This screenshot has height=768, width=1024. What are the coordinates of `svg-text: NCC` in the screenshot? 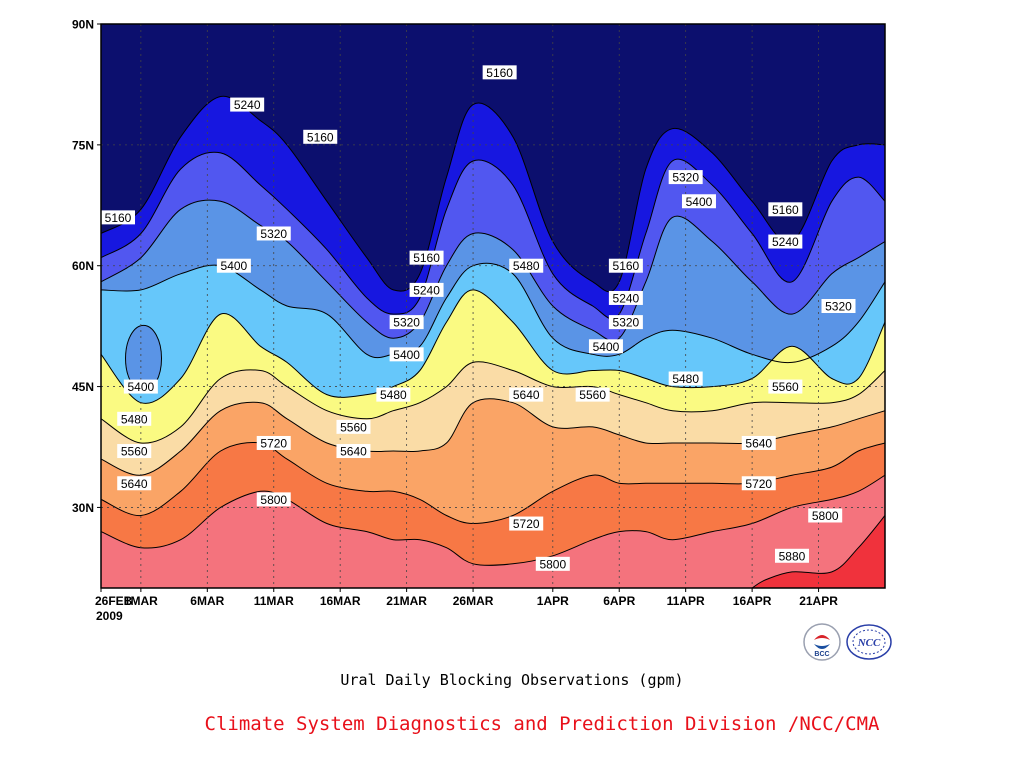 It's located at (869, 643).